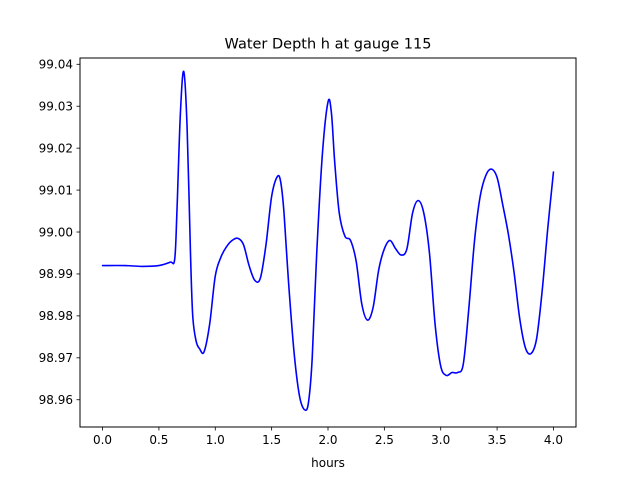  What do you see at coordinates (56, 316) in the screenshot?
I see `y-tick-label: 98.98` at bounding box center [56, 316].